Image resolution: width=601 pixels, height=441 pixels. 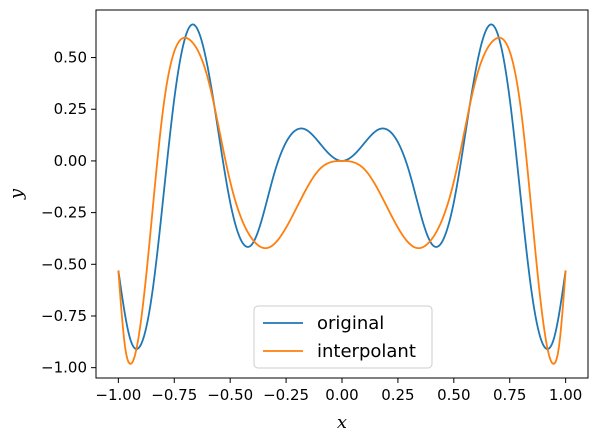 I want to click on y-tick-label: −1.00, so click(x=64, y=368).